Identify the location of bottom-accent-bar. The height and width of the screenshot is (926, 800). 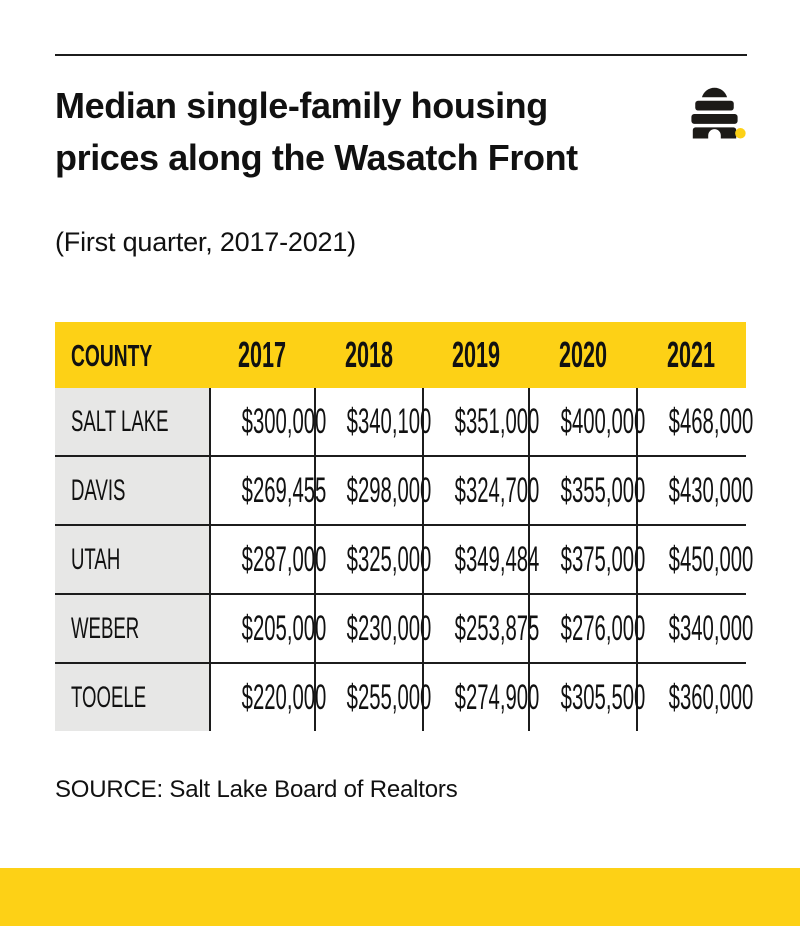
(400, 897).